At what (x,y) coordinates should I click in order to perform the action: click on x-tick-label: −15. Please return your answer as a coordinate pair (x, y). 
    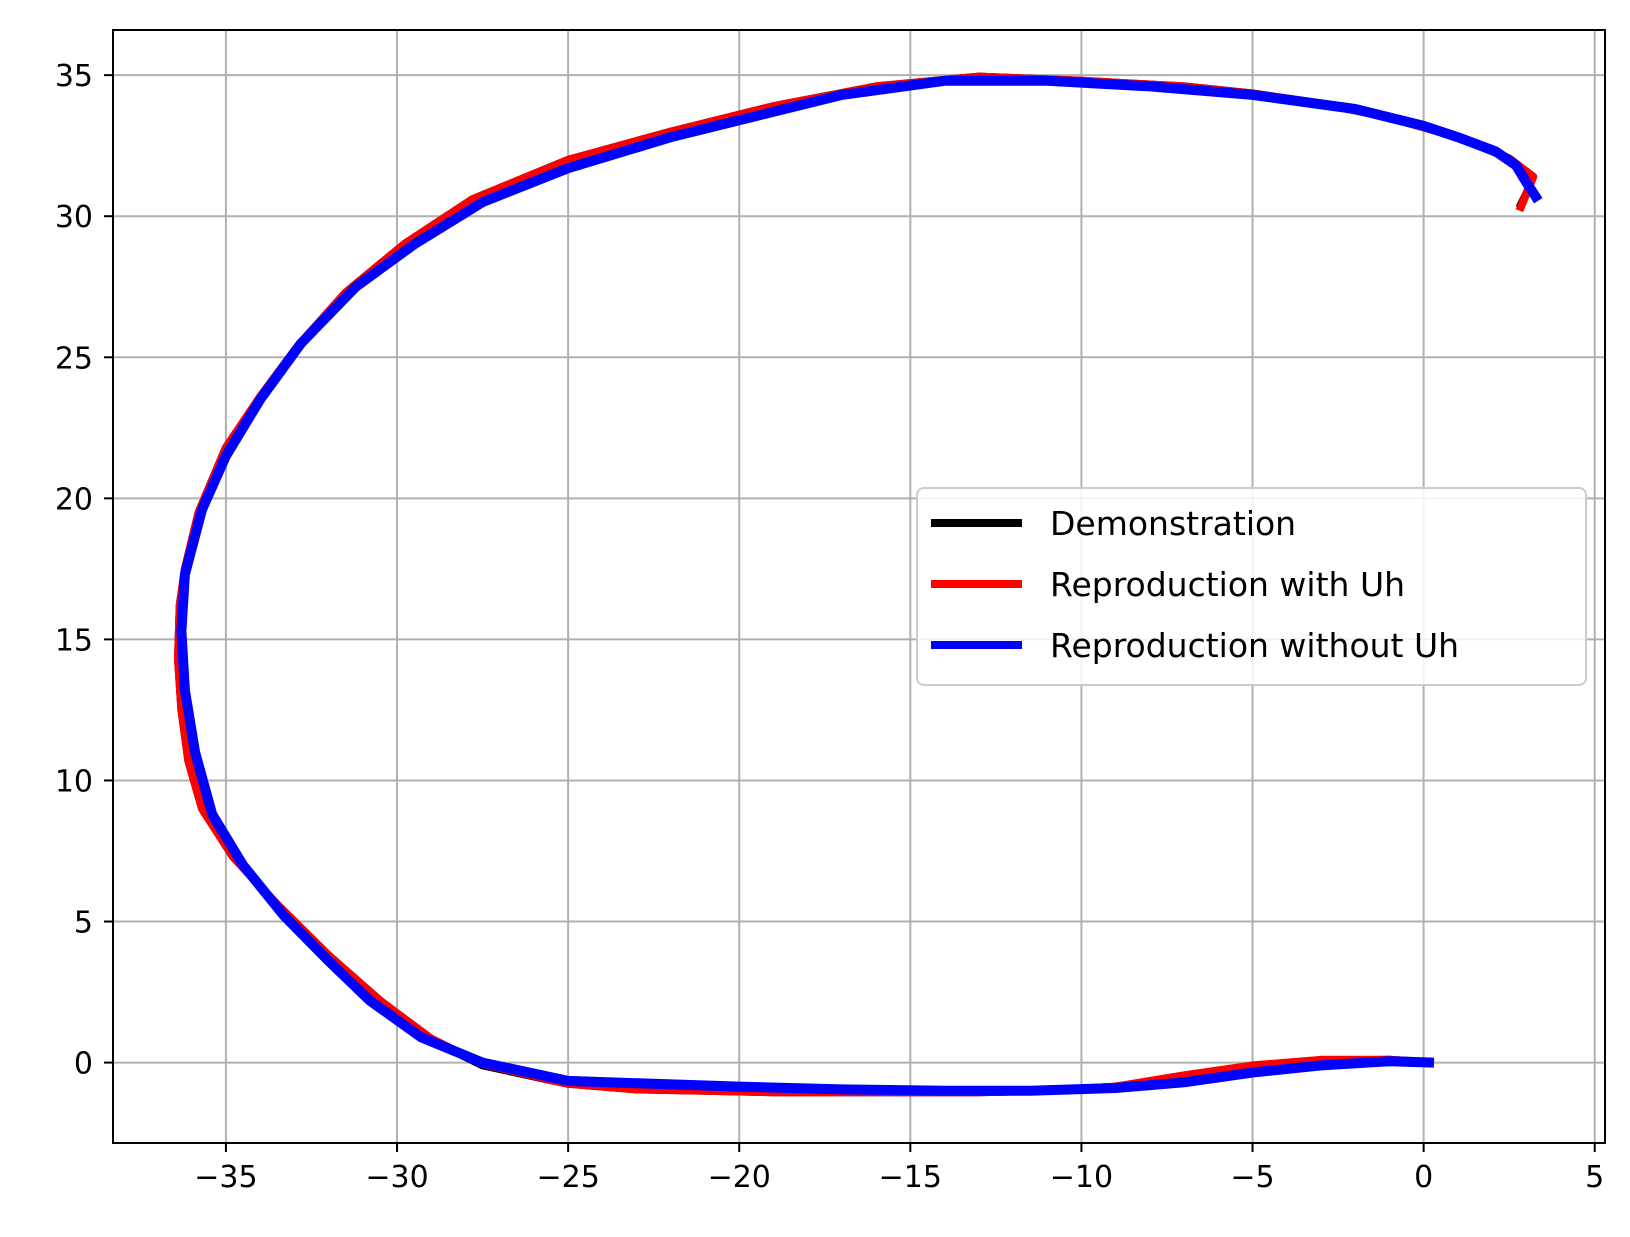
    Looking at the image, I should click on (910, 1177).